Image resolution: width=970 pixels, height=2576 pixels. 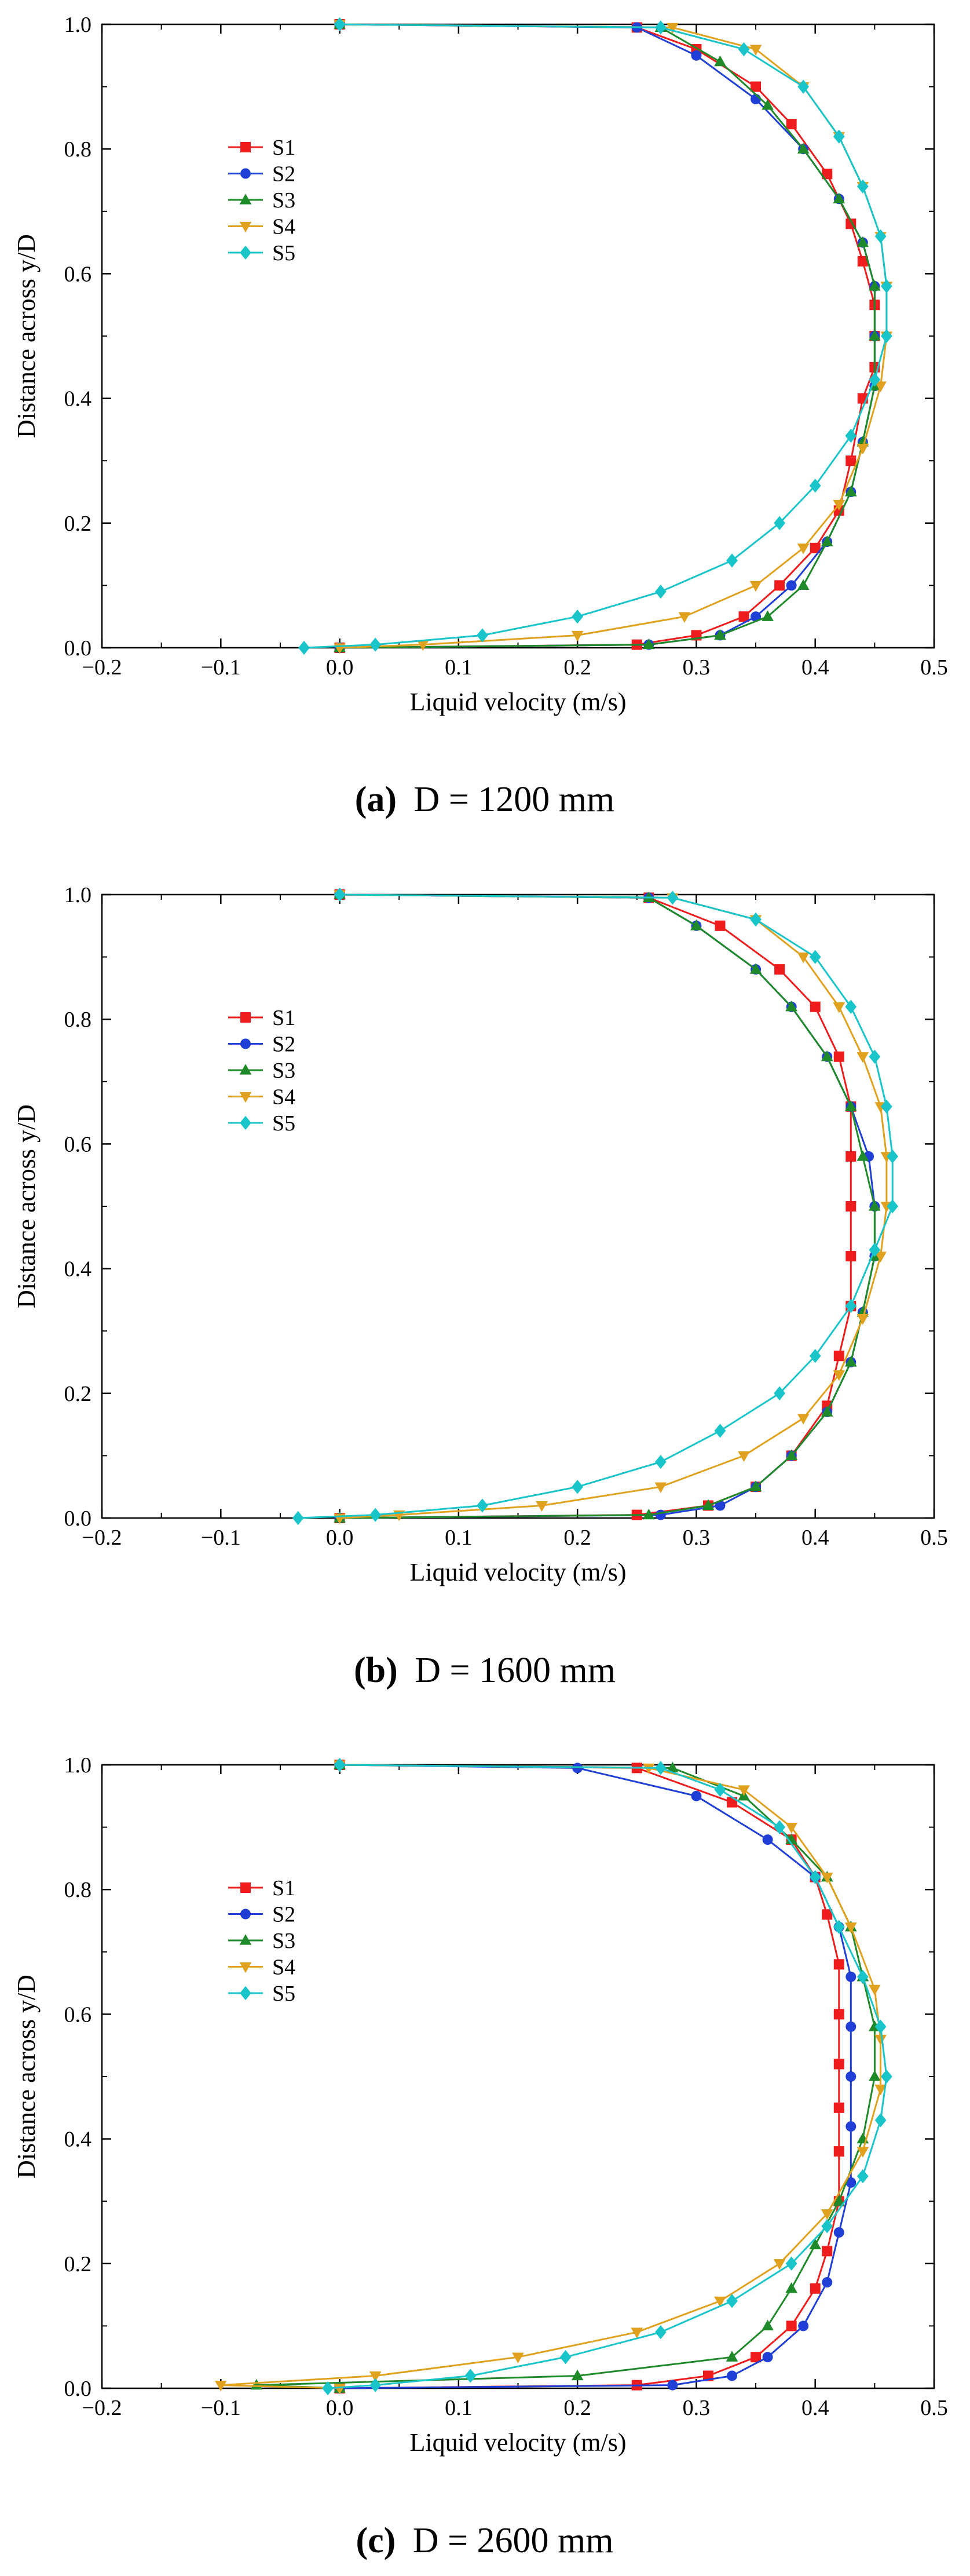 I want to click on x-tick-label-c: 0.2, so click(x=577, y=2408).